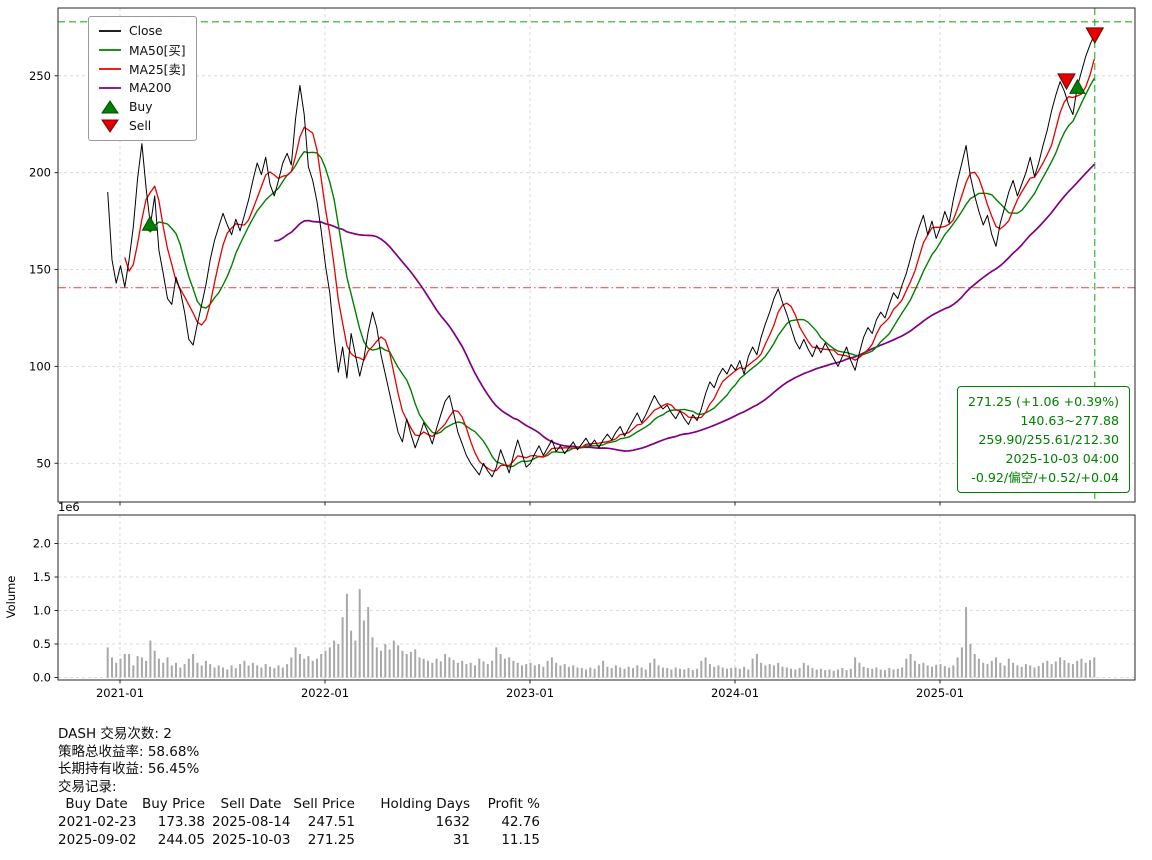  Describe the element at coordinates (1069, 420) in the screenshot. I see `annotation-range: 140.63~277.88` at that location.